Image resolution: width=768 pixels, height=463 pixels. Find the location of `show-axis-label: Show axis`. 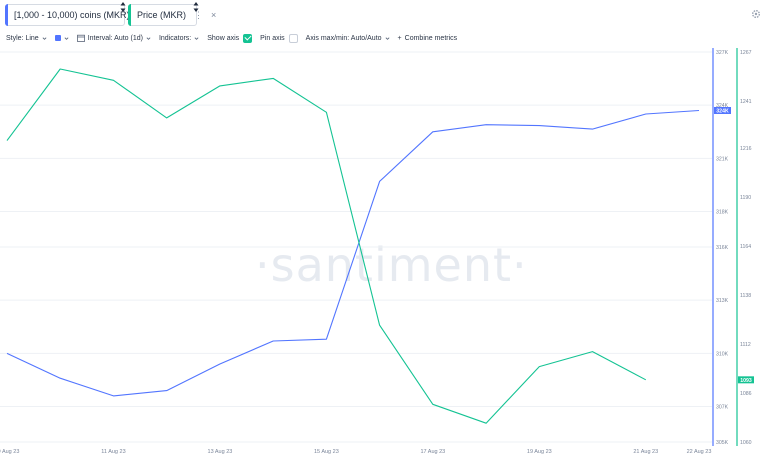

show-axis-label: Show axis is located at coordinates (223, 38).